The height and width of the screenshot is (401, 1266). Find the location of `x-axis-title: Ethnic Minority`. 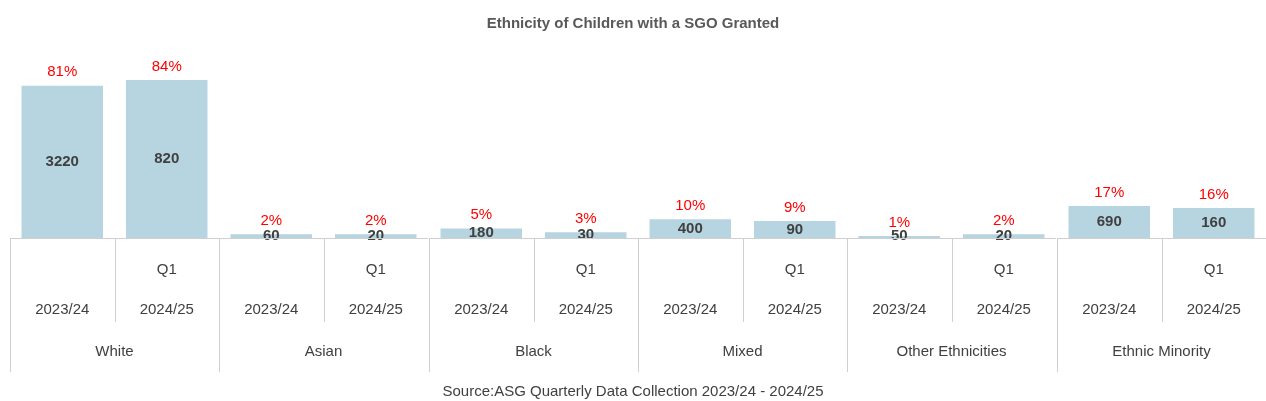

x-axis-title: Ethnic Minority is located at coordinates (1161, 351).